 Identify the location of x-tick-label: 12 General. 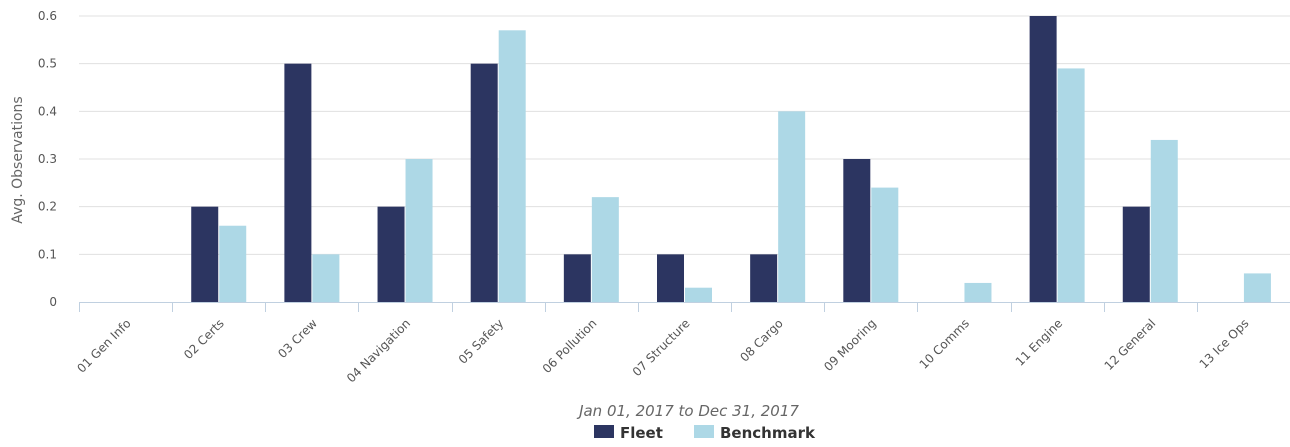
(1130, 344).